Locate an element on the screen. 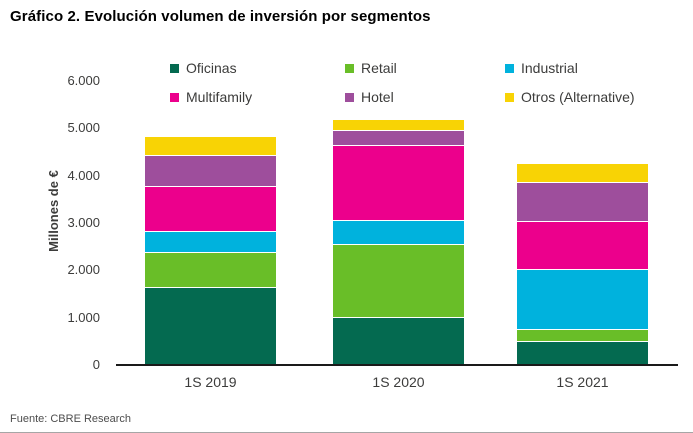 This screenshot has width=693, height=433. legend-item-industrial: Industrial is located at coordinates (541, 68).